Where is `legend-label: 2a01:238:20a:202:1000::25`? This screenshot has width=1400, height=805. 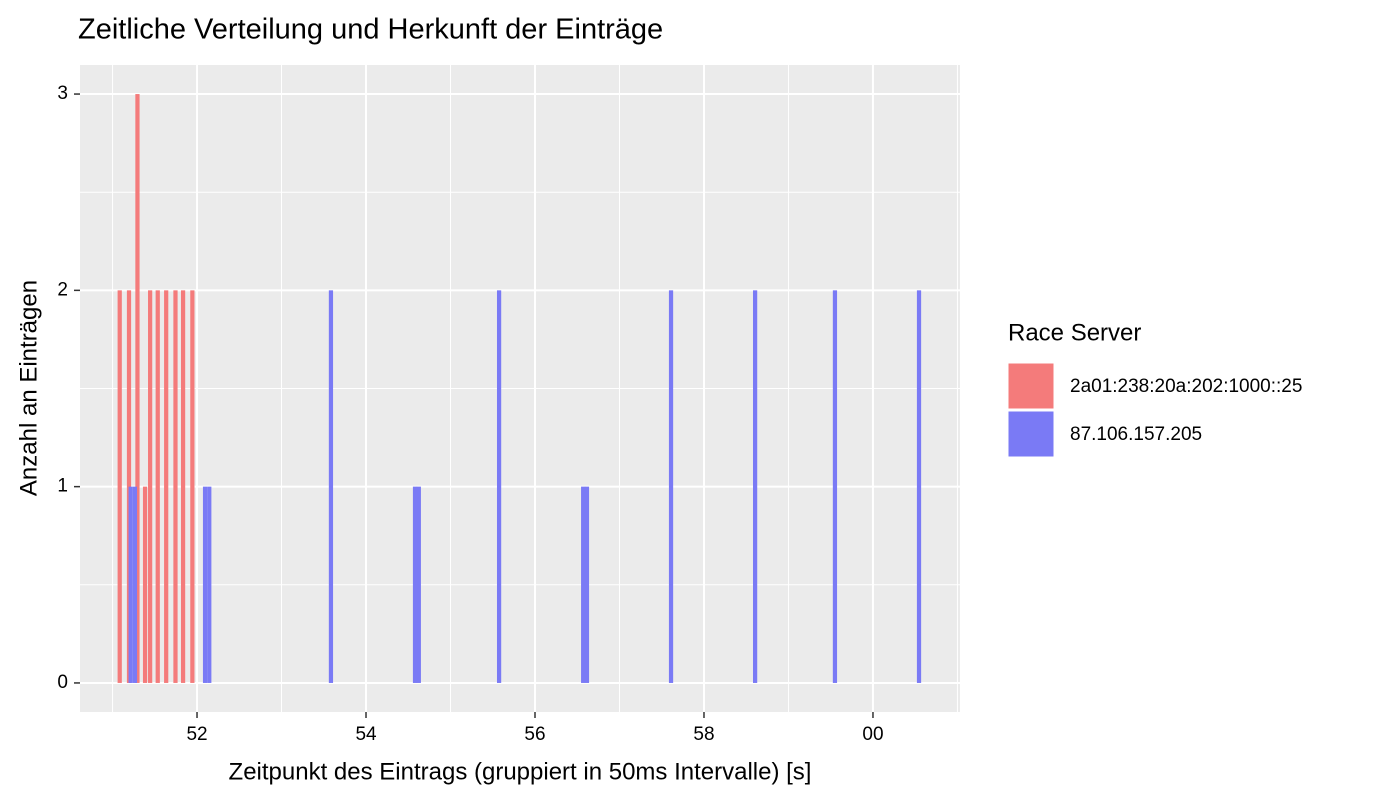
legend-label: 2a01:238:20a:202:1000::25 is located at coordinates (1186, 386).